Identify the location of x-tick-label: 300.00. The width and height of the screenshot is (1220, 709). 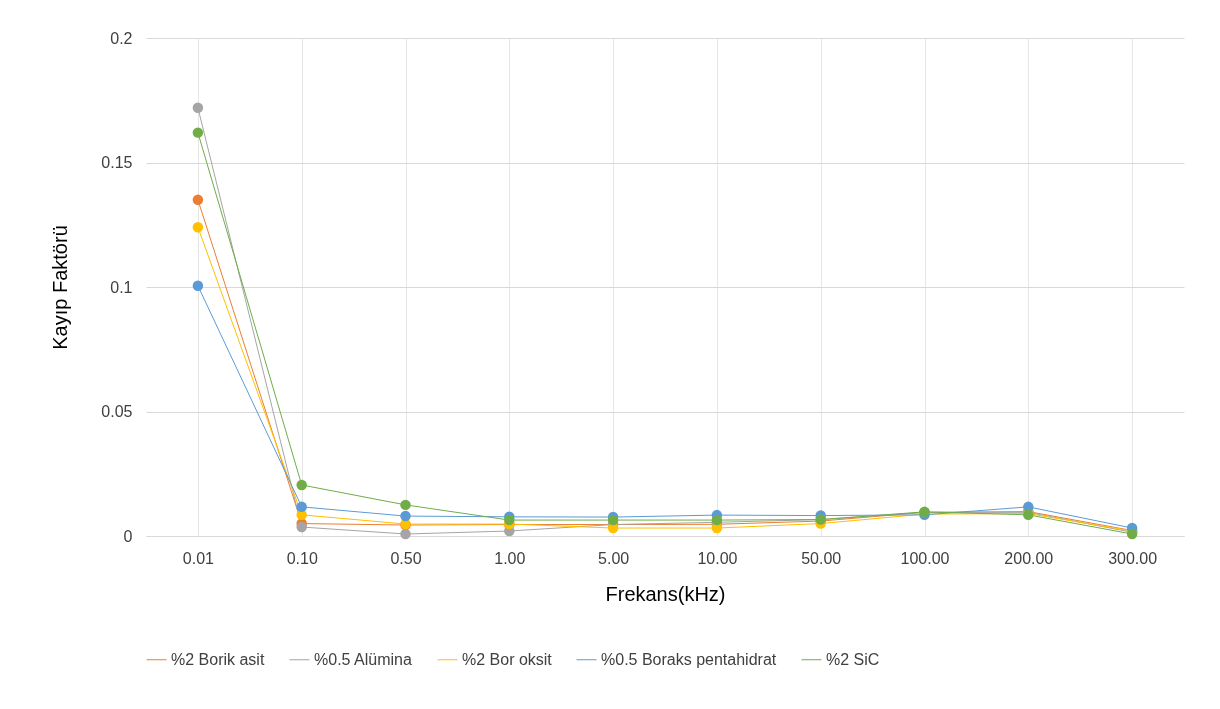
(1133, 558).